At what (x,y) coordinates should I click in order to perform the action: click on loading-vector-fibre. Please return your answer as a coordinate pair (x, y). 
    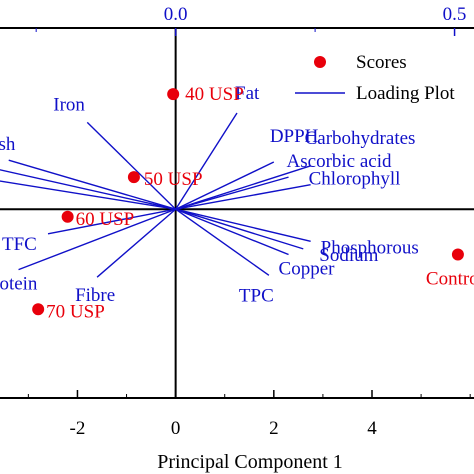
    Looking at the image, I should click on (136, 243).